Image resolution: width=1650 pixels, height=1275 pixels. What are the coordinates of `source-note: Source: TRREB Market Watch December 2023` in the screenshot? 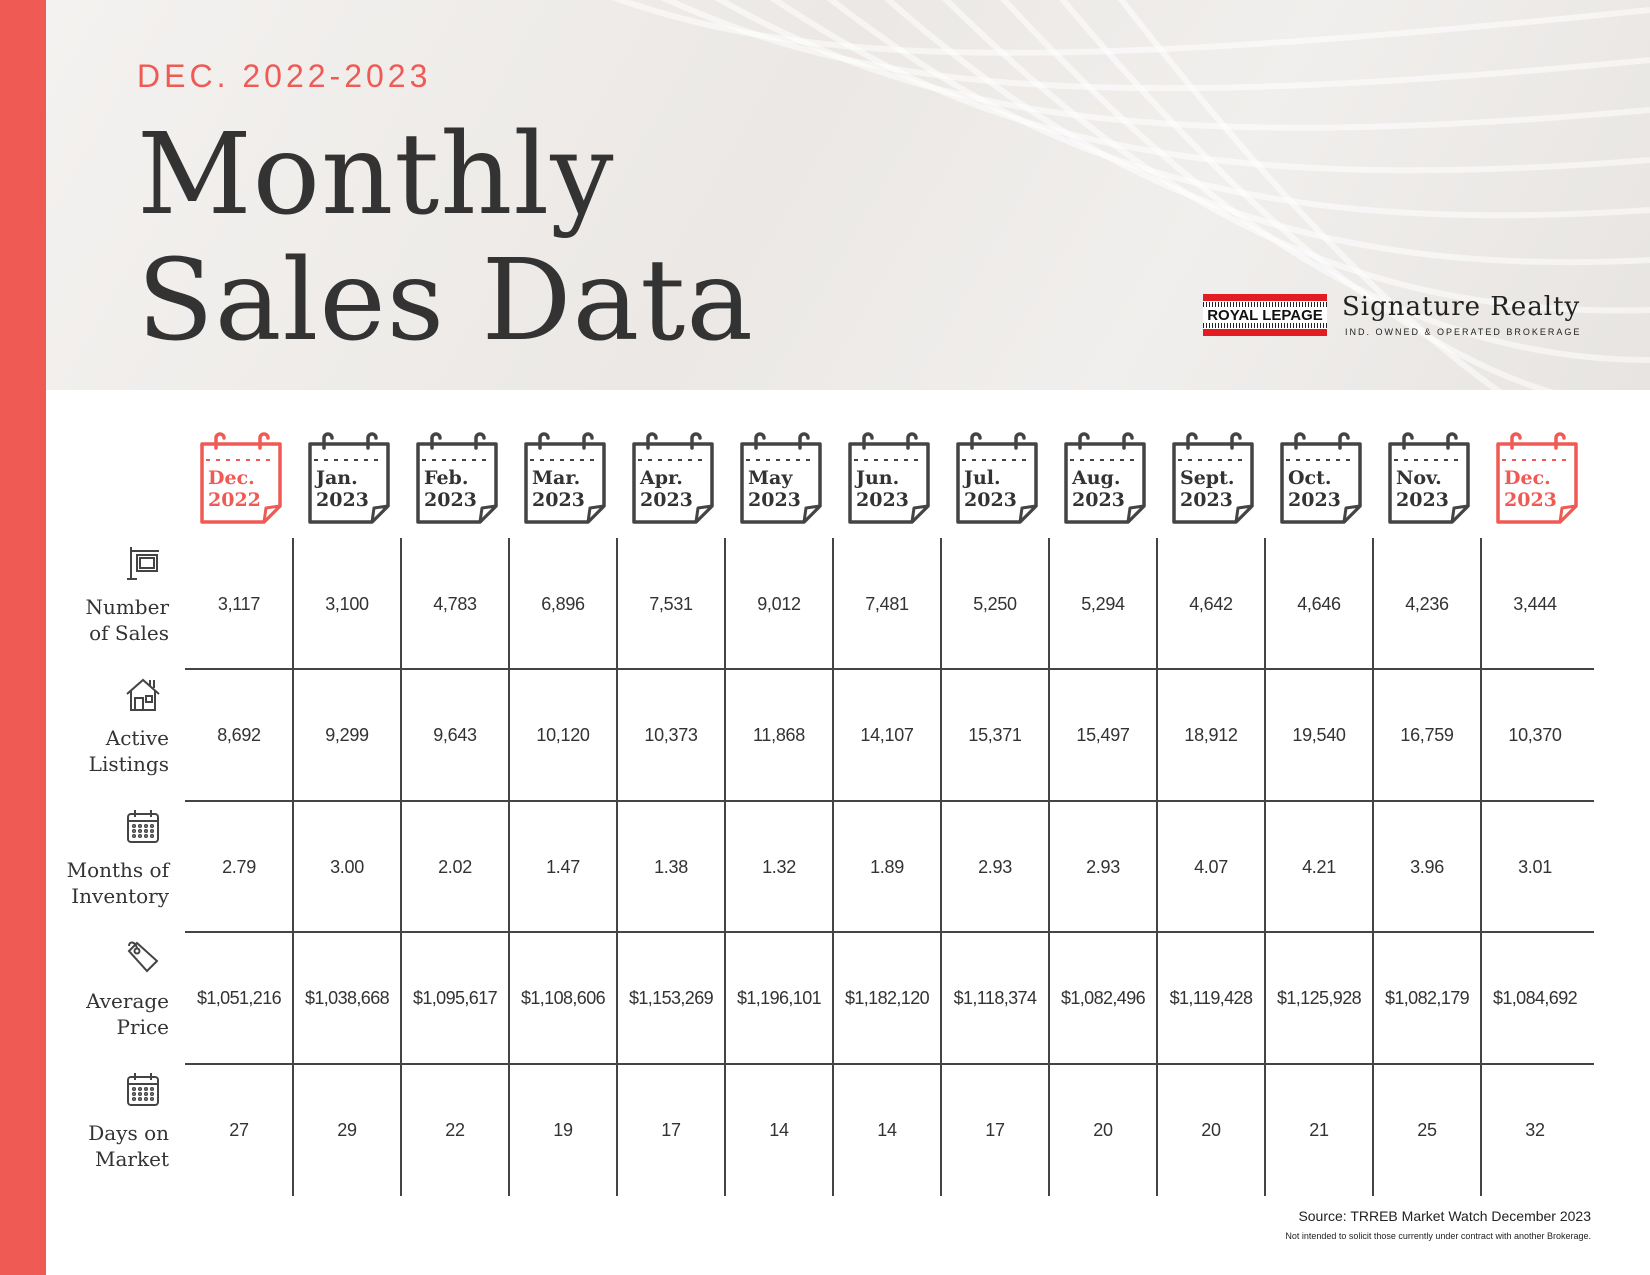 It's located at (1444, 1216).